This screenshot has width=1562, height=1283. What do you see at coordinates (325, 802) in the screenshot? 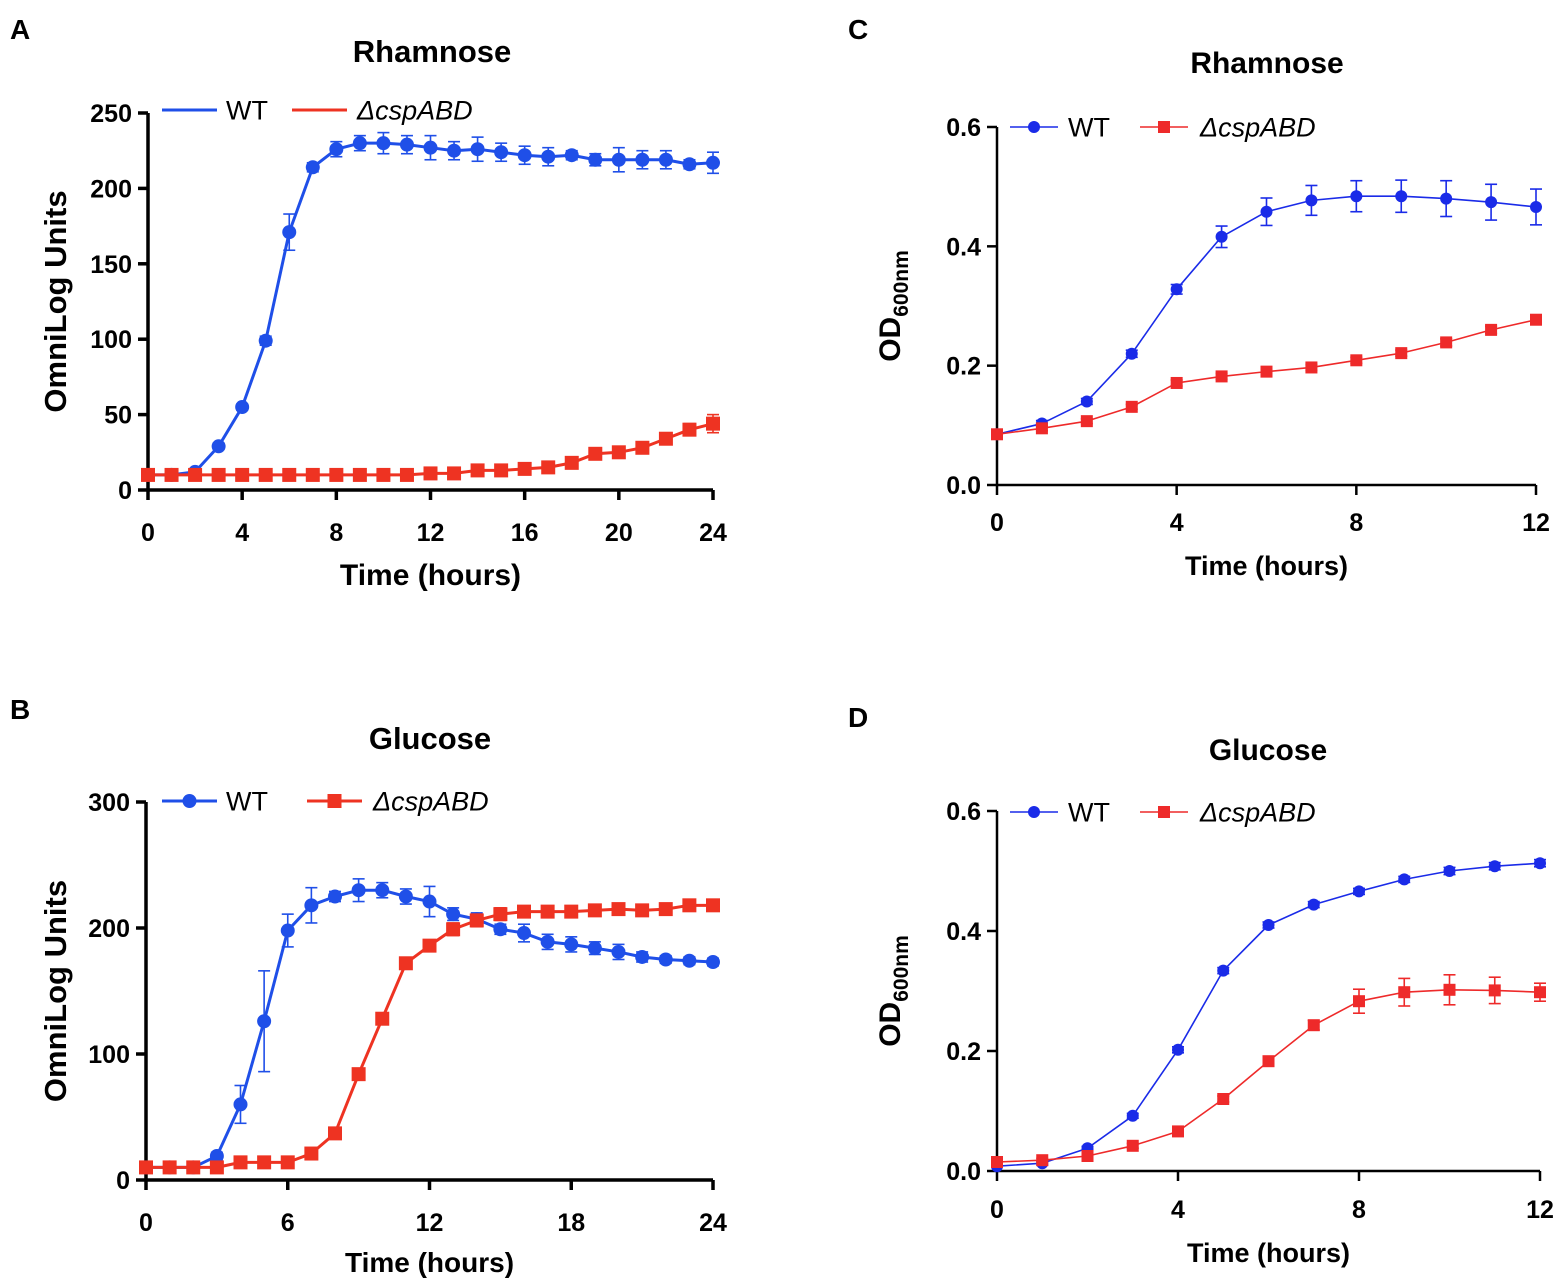
I see `legend: WT ΔcspABD` at bounding box center [325, 802].